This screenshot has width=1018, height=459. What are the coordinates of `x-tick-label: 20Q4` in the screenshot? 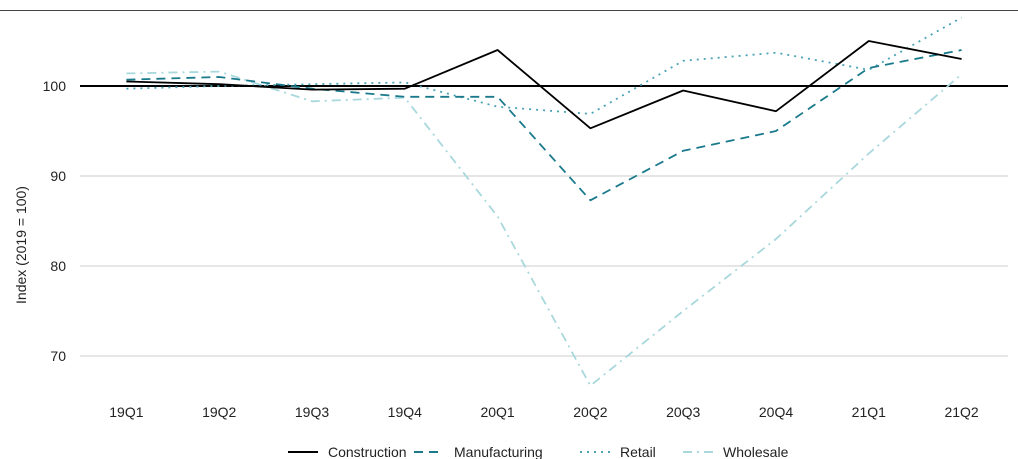 It's located at (776, 412).